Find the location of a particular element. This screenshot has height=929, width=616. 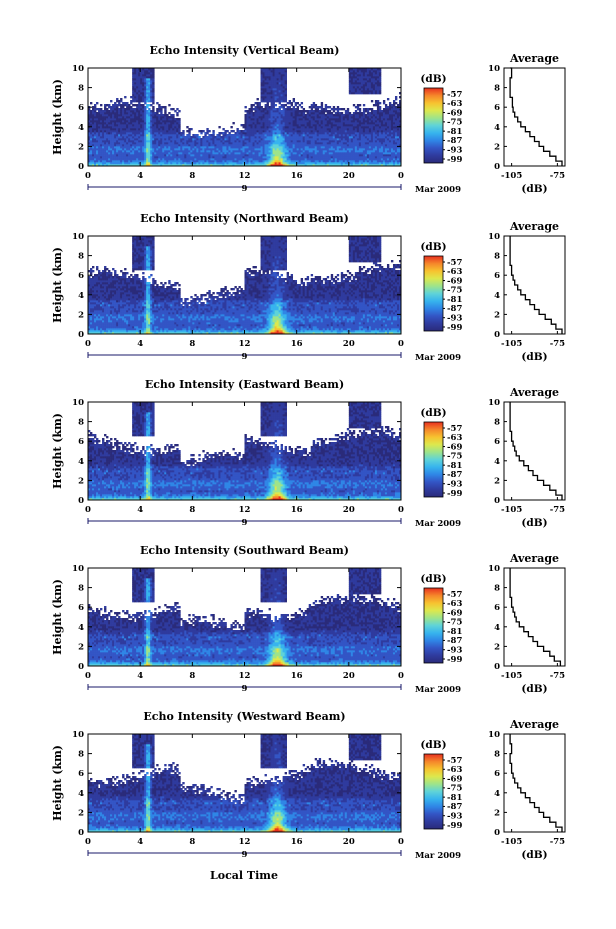

x-tick-label: 12 is located at coordinates (245, 510).